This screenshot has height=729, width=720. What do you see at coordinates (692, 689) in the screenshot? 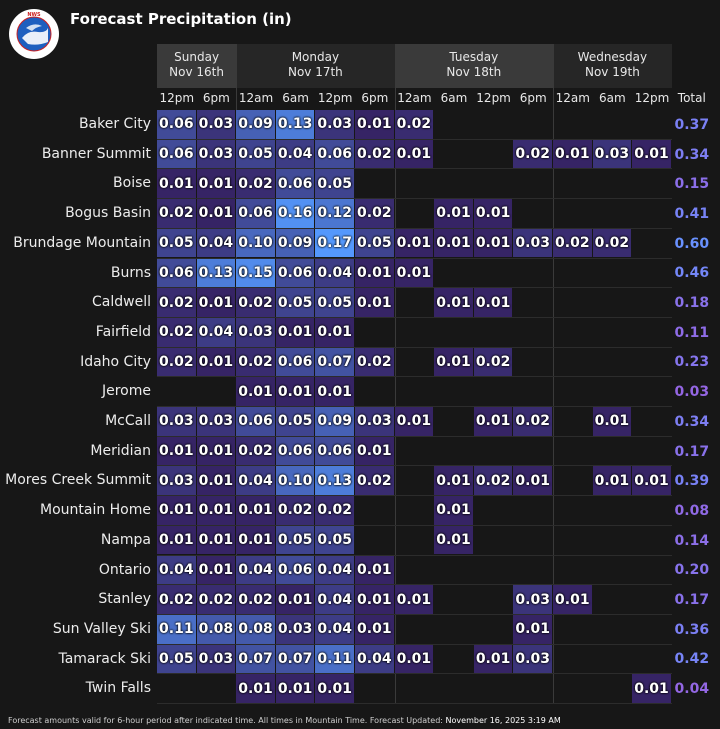
I see `row-total: 0.04` at bounding box center [692, 689].